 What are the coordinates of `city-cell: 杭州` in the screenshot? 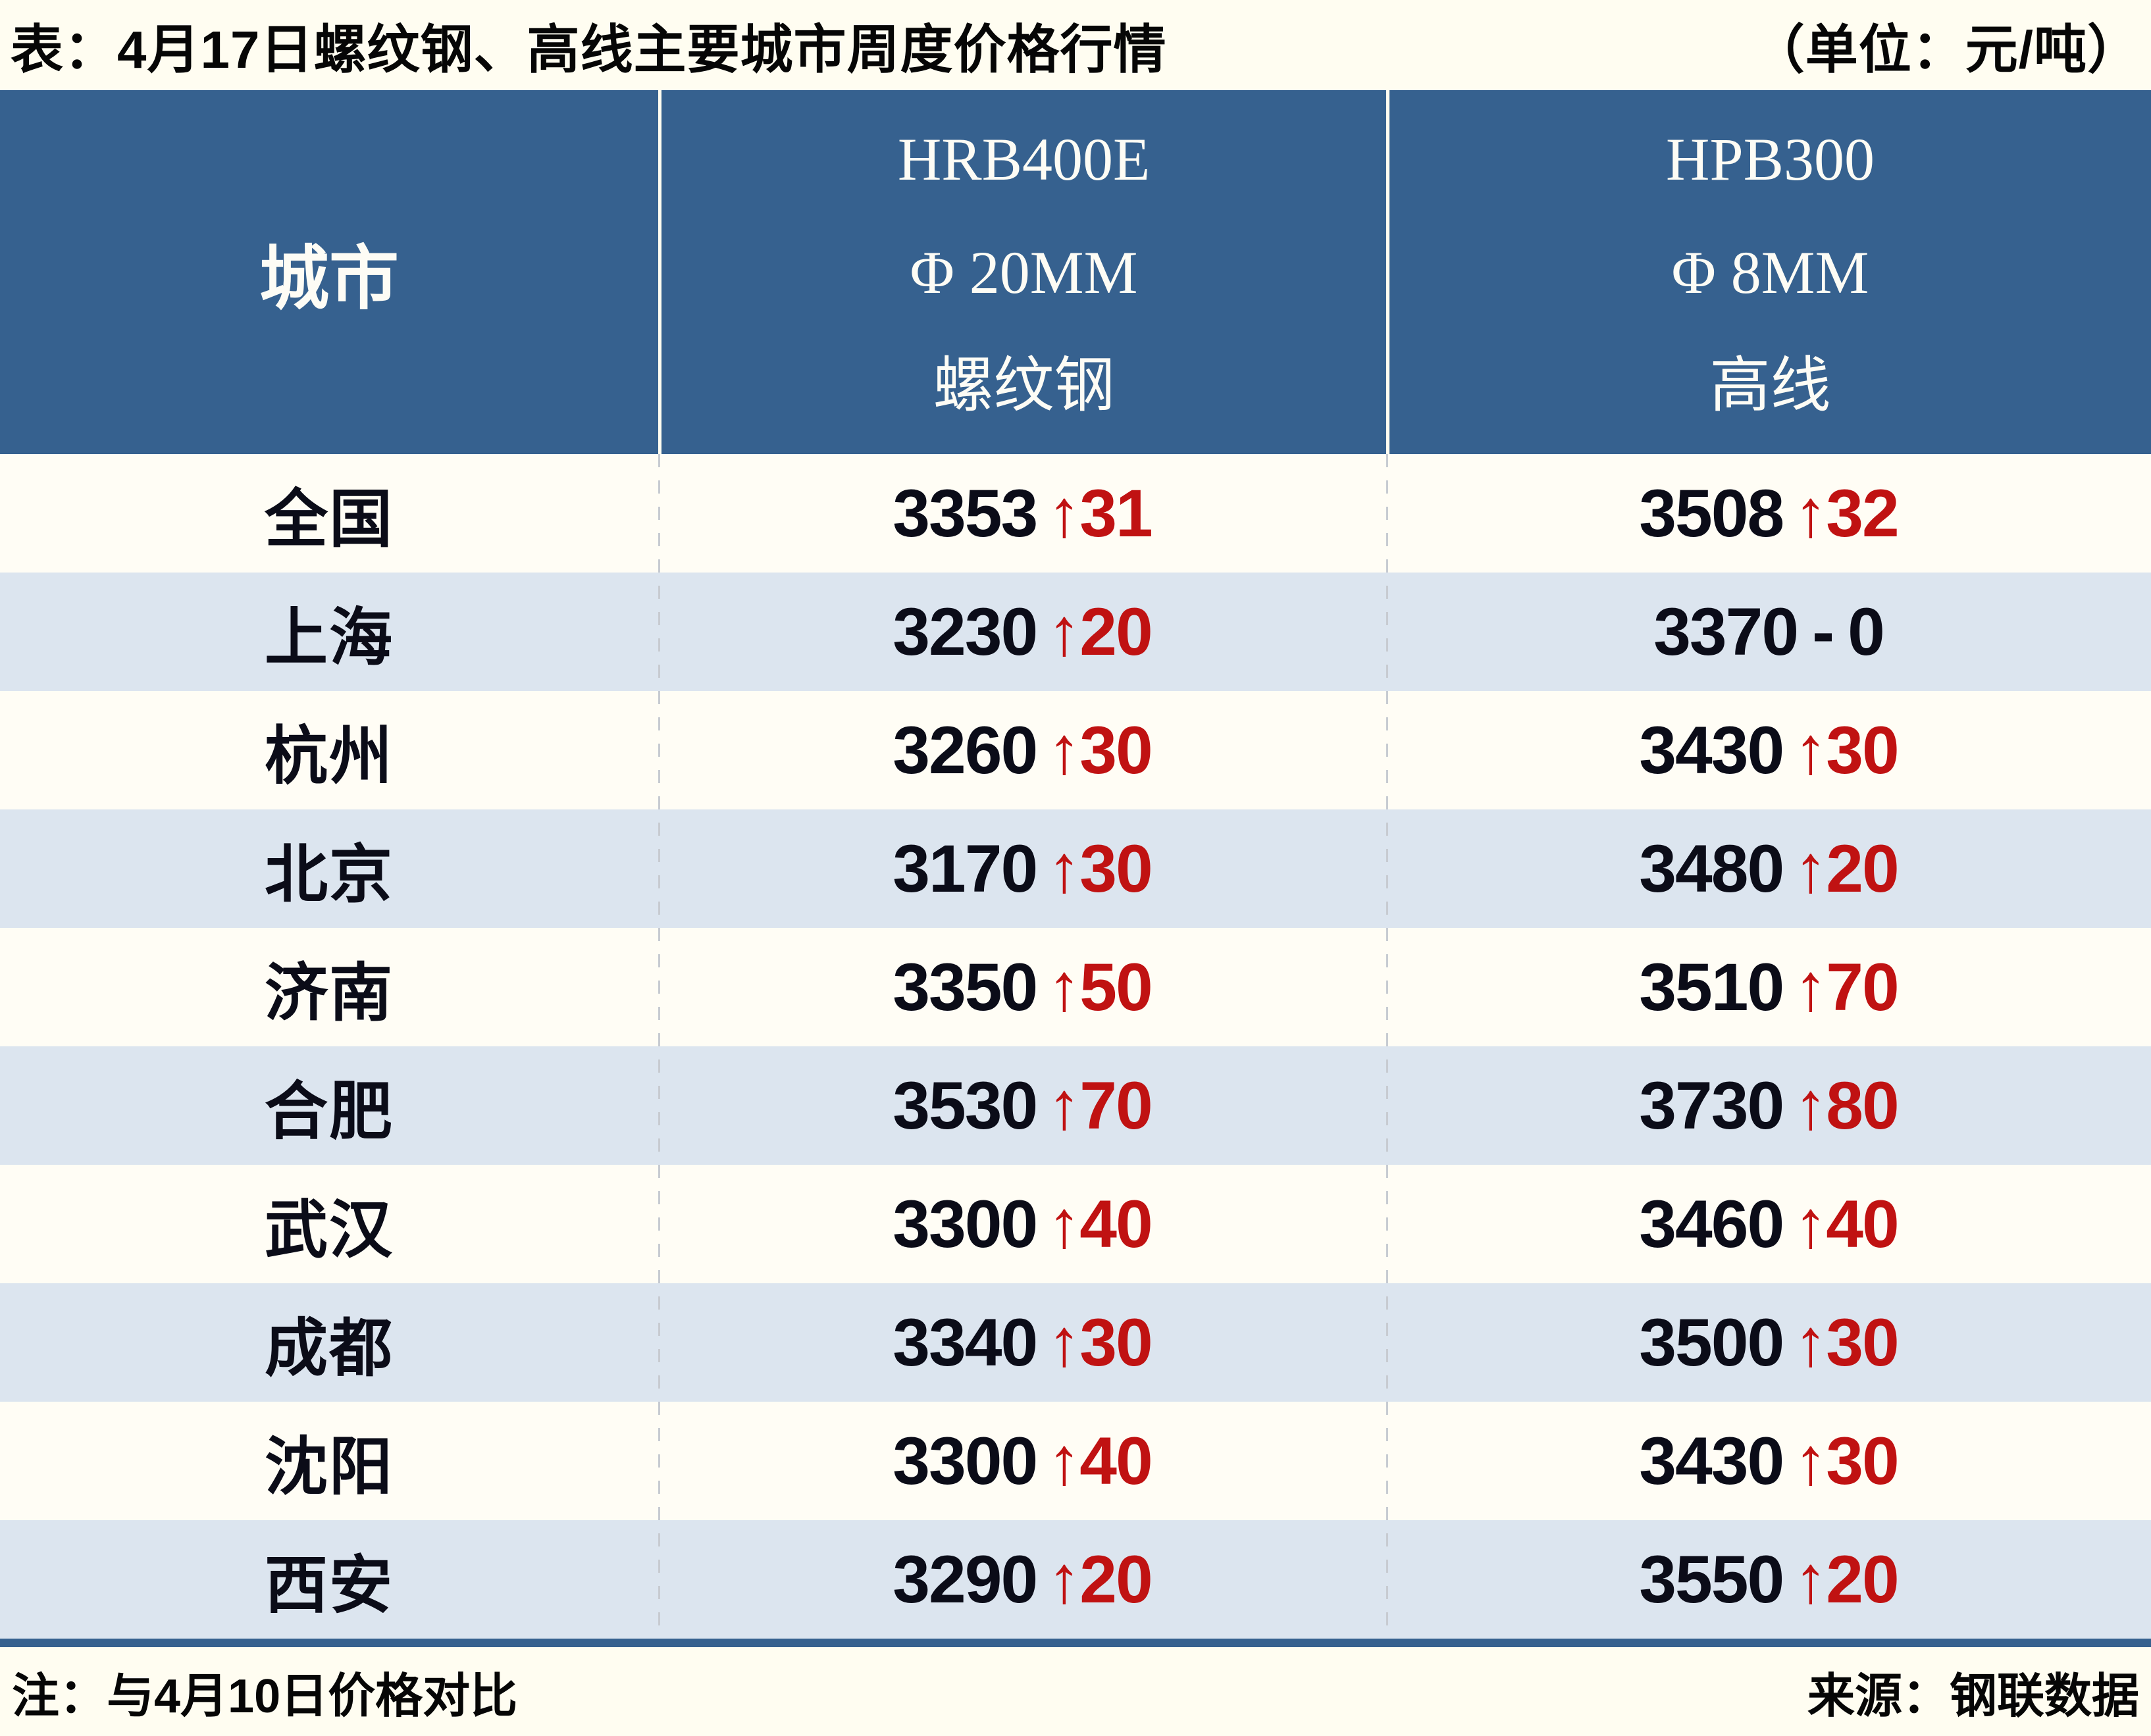 It's located at (329, 750).